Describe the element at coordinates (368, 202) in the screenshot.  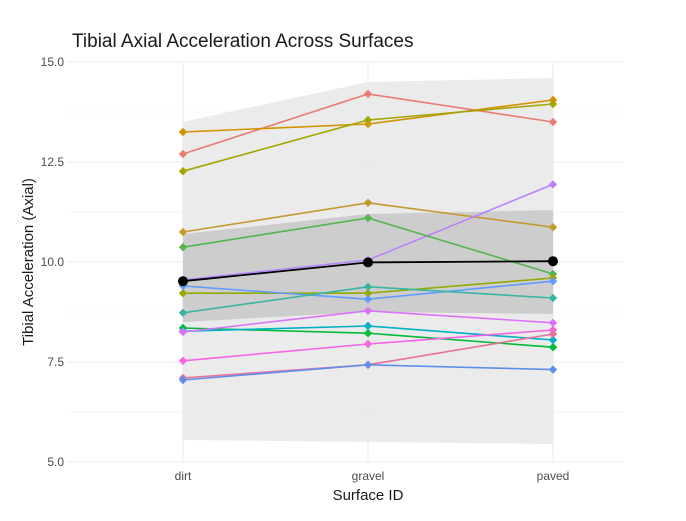
I see `point-subject-04-gravel` at that location.